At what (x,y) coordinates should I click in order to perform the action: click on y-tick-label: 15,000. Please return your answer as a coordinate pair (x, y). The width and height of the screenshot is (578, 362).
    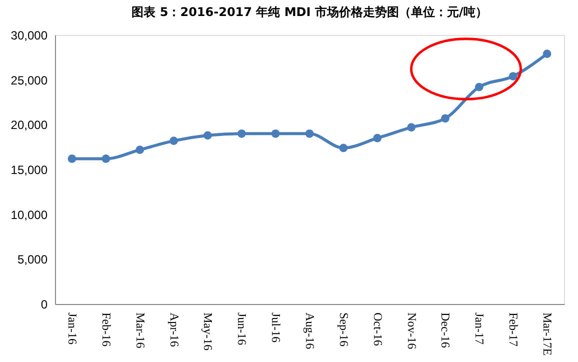
    Looking at the image, I should click on (29, 170).